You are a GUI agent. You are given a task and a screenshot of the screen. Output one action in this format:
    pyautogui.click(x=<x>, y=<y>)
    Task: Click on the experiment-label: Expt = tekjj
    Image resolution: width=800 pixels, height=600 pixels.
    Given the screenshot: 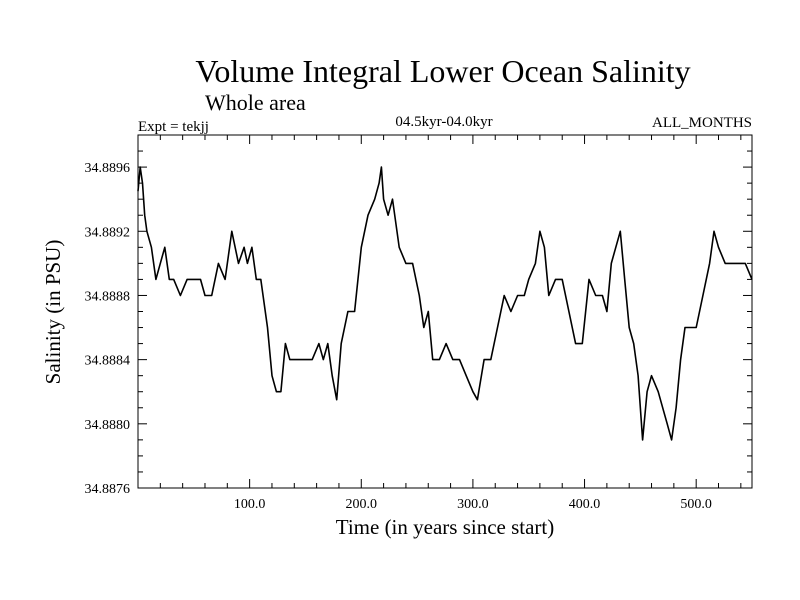 What is the action you would take?
    pyautogui.click(x=173, y=127)
    